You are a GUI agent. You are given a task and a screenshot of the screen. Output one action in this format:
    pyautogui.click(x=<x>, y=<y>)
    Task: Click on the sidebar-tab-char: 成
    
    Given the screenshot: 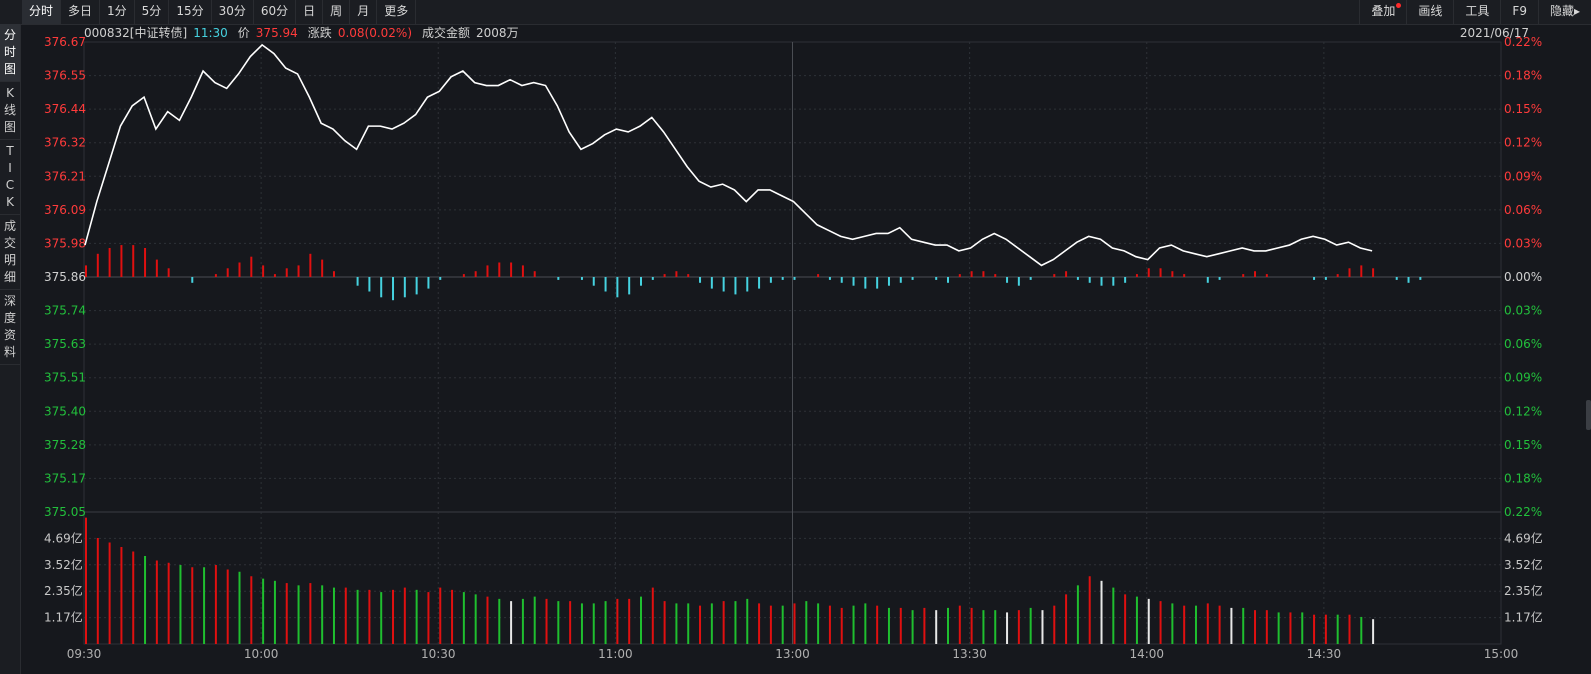 What is the action you would take?
    pyautogui.click(x=9, y=226)
    